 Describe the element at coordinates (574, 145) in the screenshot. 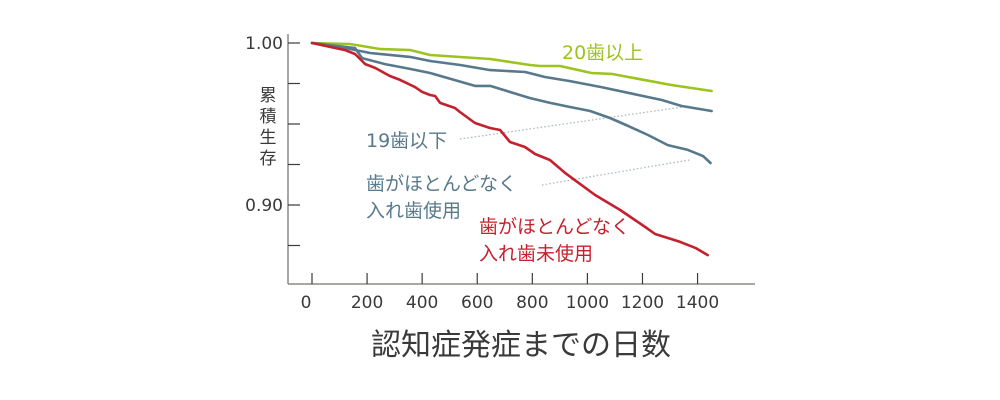

I see `leader-lines` at that location.